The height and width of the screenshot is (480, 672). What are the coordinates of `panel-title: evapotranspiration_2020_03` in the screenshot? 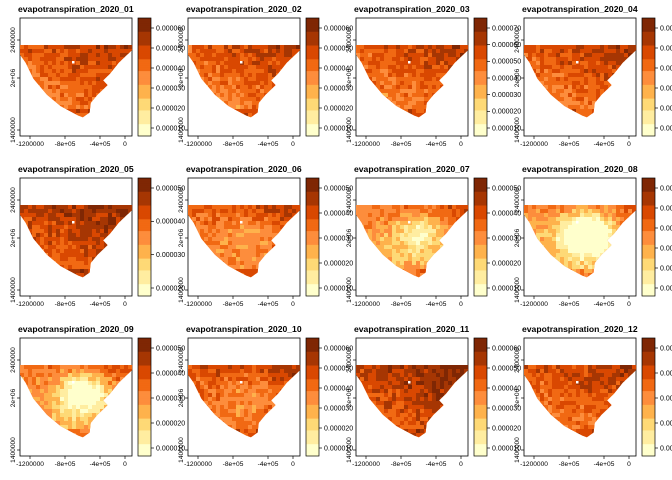 It's located at (412, 9).